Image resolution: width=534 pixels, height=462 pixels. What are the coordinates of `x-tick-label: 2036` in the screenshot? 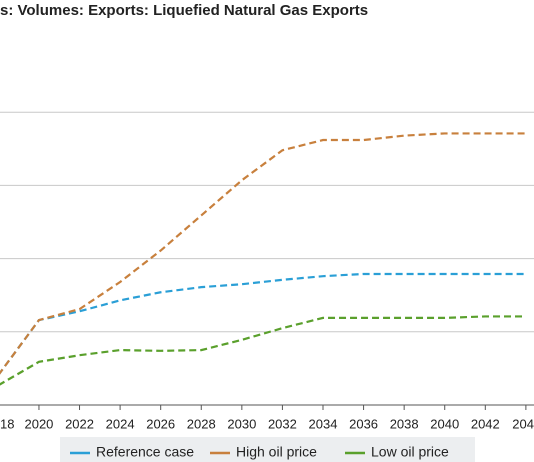 It's located at (363, 423).